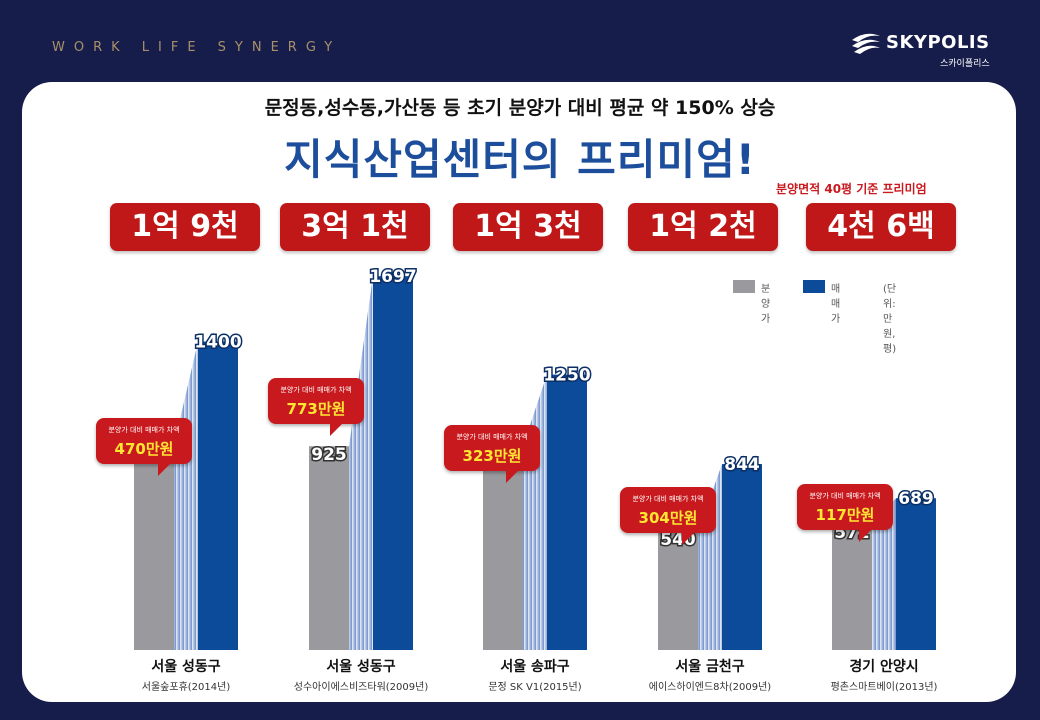 The height and width of the screenshot is (720, 1040). What do you see at coordinates (744, 286) in the screenshot?
I see `legend-swatch-sale` at bounding box center [744, 286].